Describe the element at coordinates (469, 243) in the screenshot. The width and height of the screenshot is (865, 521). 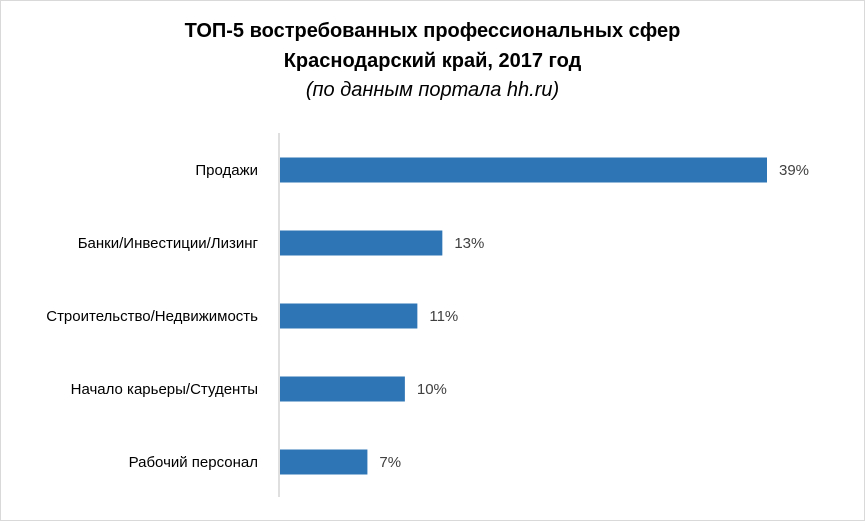
I see `data-label: 13%` at that location.